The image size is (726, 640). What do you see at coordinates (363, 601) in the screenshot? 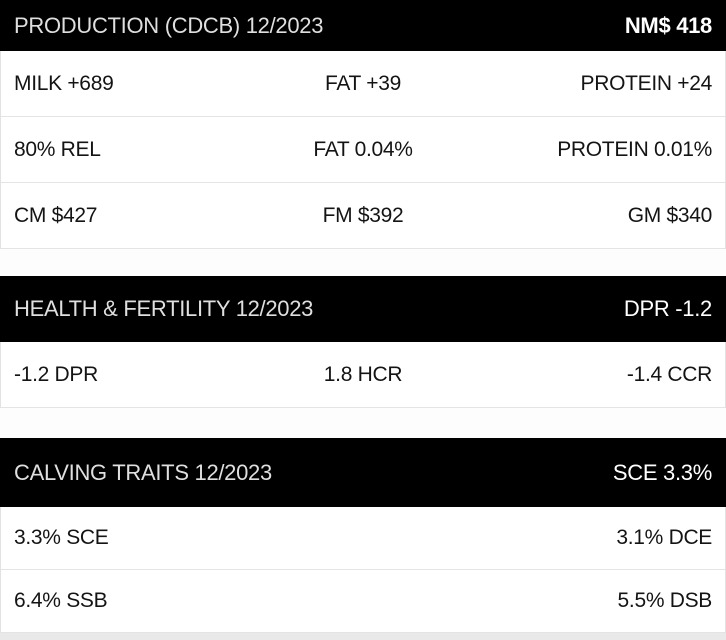
I see `table-row: 6.4% SSB 5.5% DSB` at bounding box center [363, 601].